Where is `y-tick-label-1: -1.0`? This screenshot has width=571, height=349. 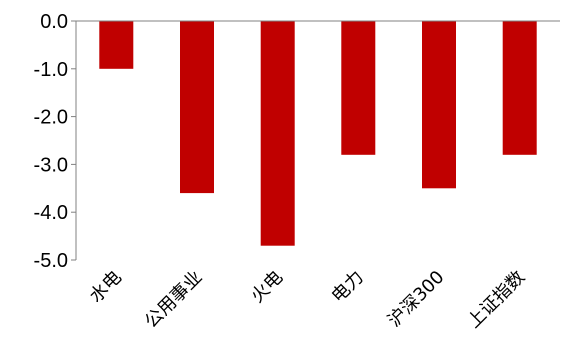
y-tick-label-1: -1.0 is located at coordinates (51, 70).